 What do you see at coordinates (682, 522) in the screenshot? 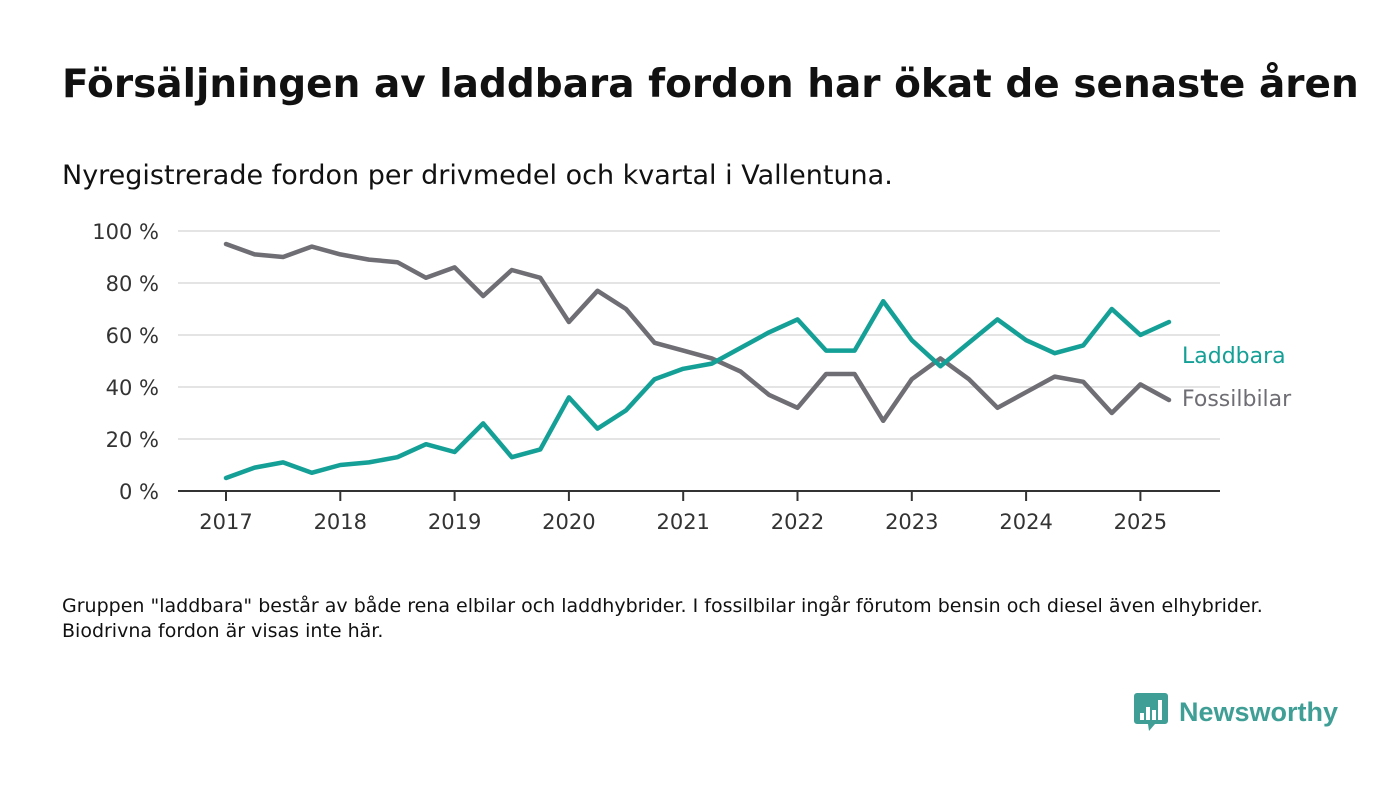
I see `x-tick-label: 2021` at bounding box center [682, 522].